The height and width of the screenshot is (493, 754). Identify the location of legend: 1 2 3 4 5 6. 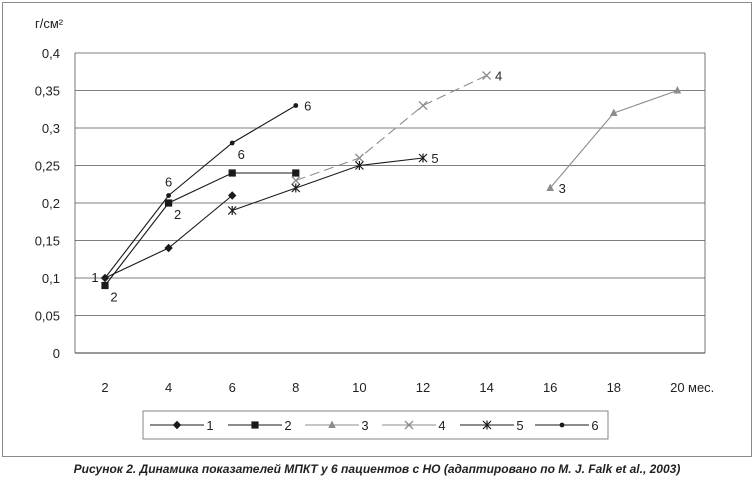
(375, 425).